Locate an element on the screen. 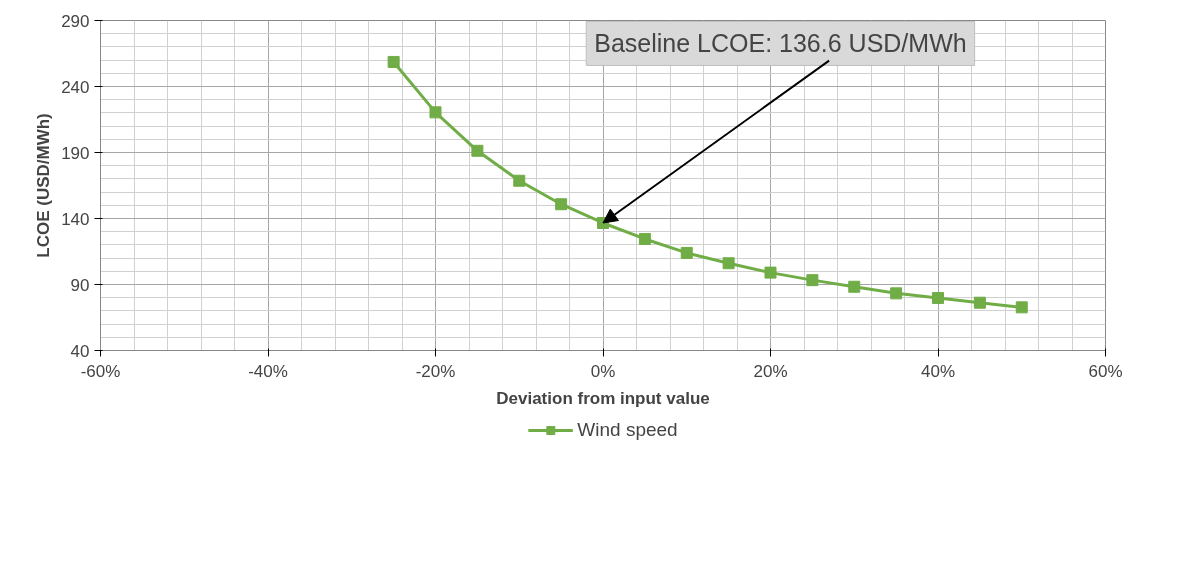  y-axis-title: LCOE (USD/MWh) is located at coordinates (44, 185).